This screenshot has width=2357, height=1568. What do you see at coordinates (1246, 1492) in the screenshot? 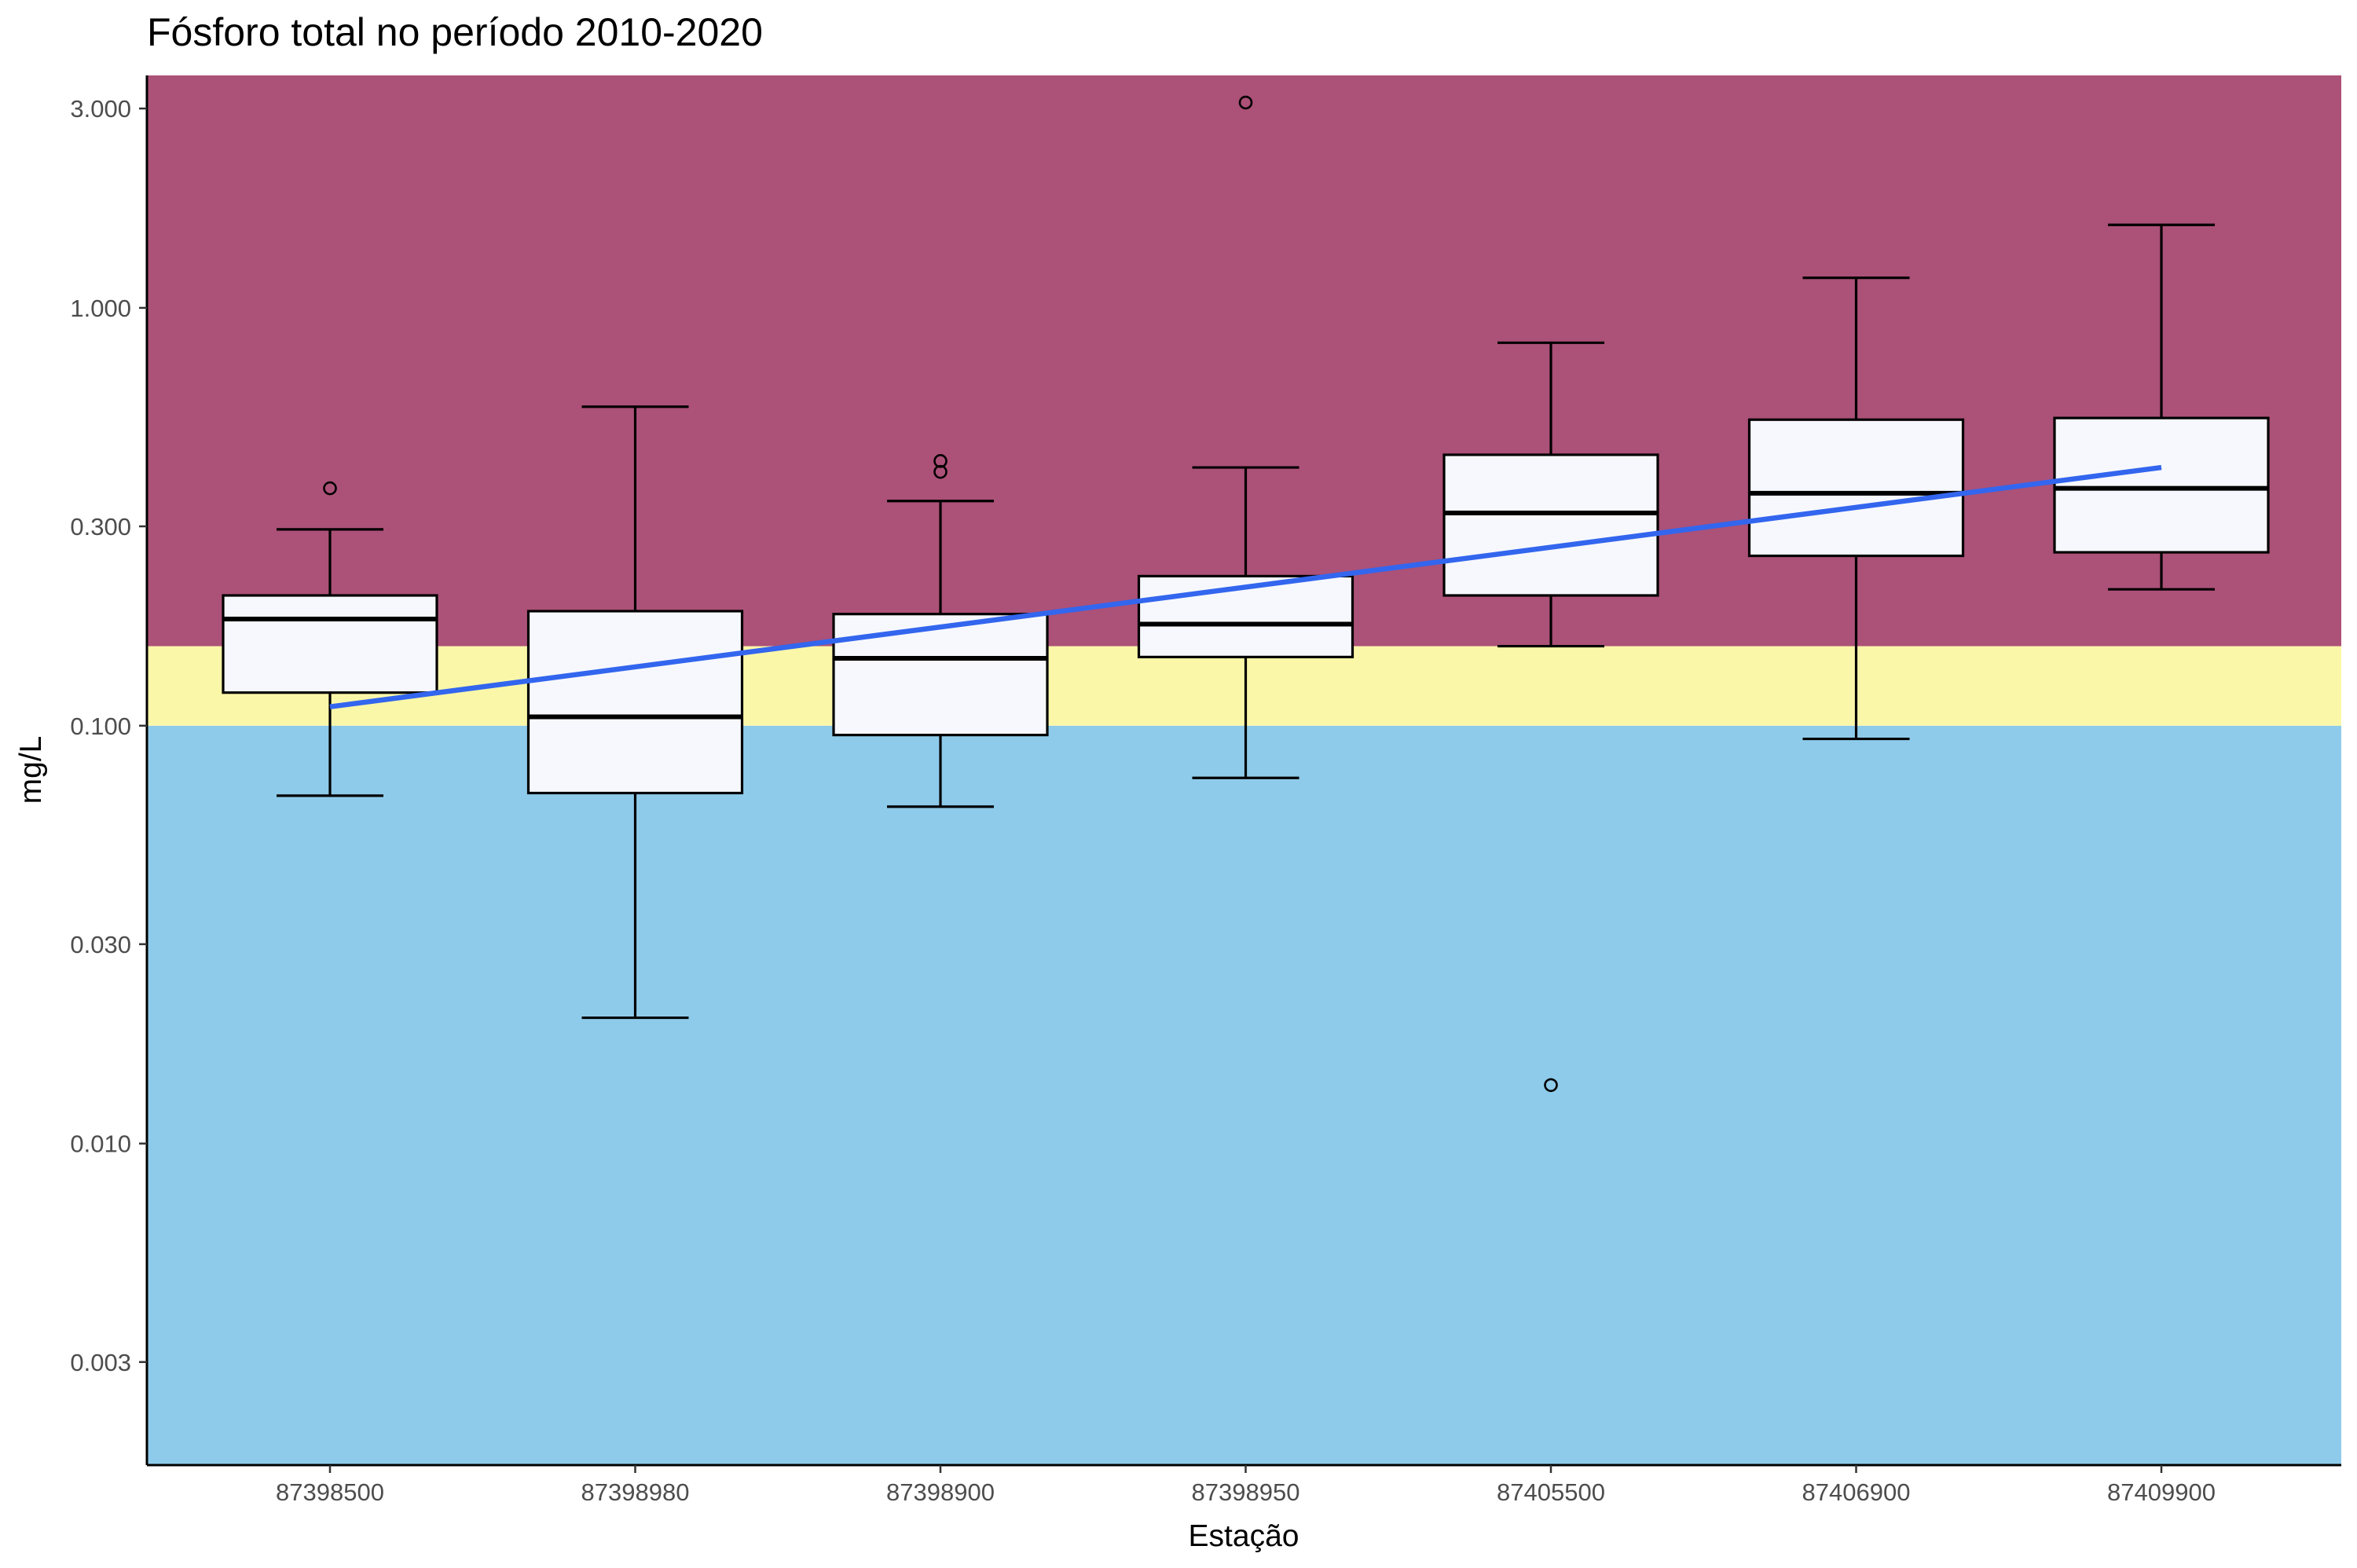
I see `x-tick-label: 87398950` at bounding box center [1246, 1492].